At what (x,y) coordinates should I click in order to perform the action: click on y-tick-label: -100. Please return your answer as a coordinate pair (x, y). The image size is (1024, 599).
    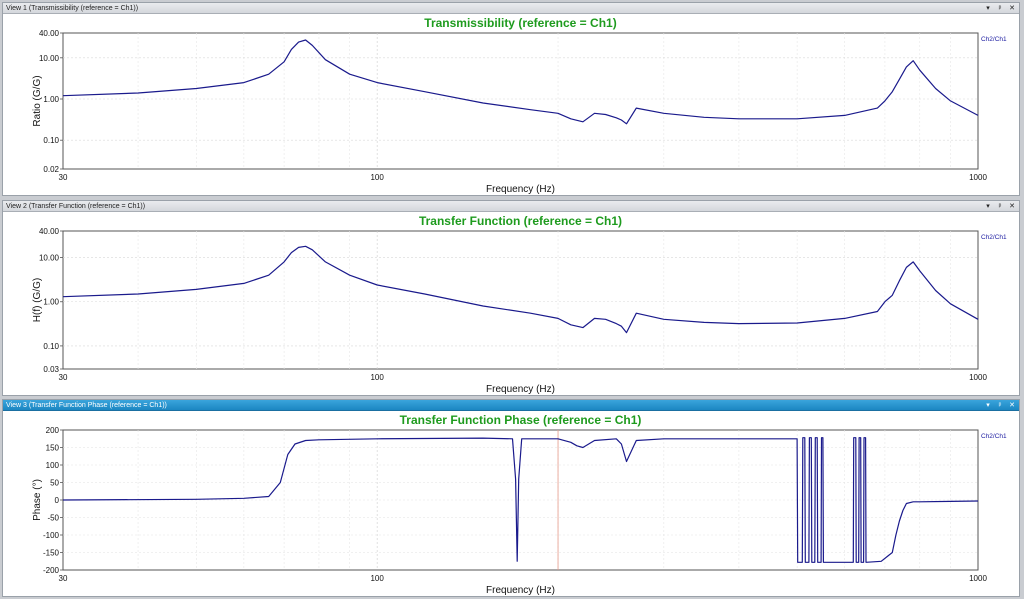
    Looking at the image, I should click on (51, 535).